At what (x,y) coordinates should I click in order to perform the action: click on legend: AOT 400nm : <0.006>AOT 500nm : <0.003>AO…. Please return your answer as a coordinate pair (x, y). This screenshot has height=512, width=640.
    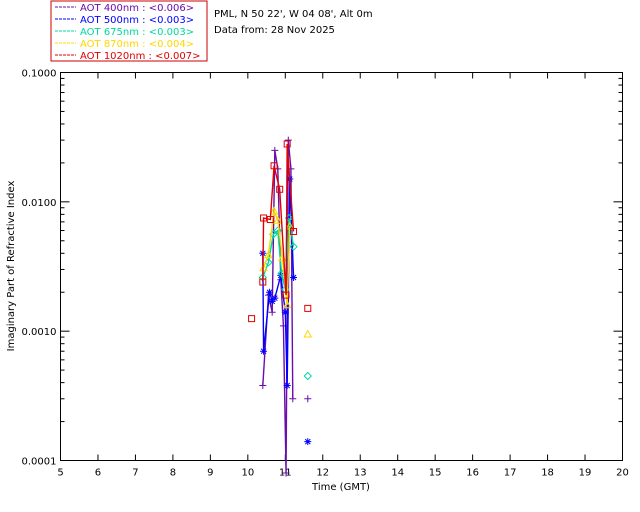
    Looking at the image, I should click on (129, 31).